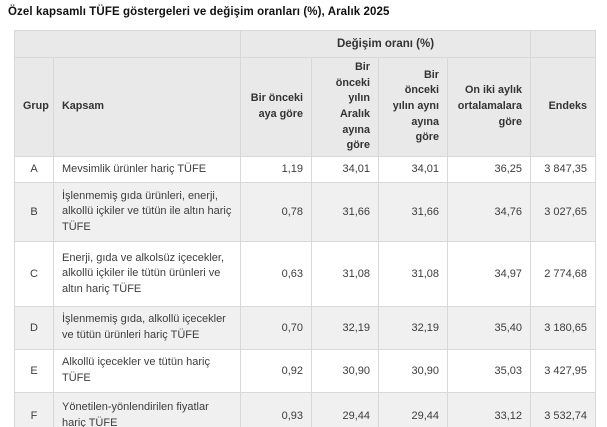  Describe the element at coordinates (345, 169) in the screenshot. I see `cell-prev-year-december: 34,01` at that location.